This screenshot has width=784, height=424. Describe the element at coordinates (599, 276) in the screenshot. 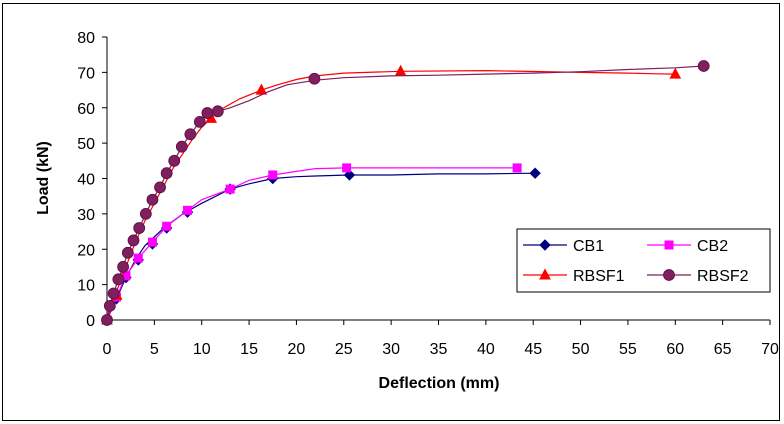

I see `legend-label-rbsf1: RBSF1` at that location.